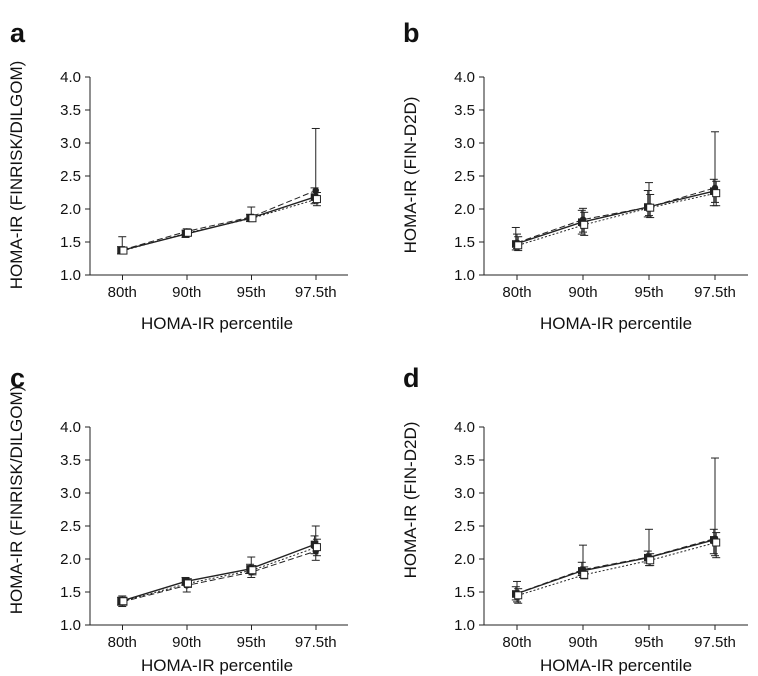 Image resolution: width=758 pixels, height=676 pixels. Describe the element at coordinates (204, 185) in the screenshot. I see `plot-area-a: 1.0 1.5 2.0 2.5 3.0 3.5 4.0 80th 90th 95th 97.5th` at that location.